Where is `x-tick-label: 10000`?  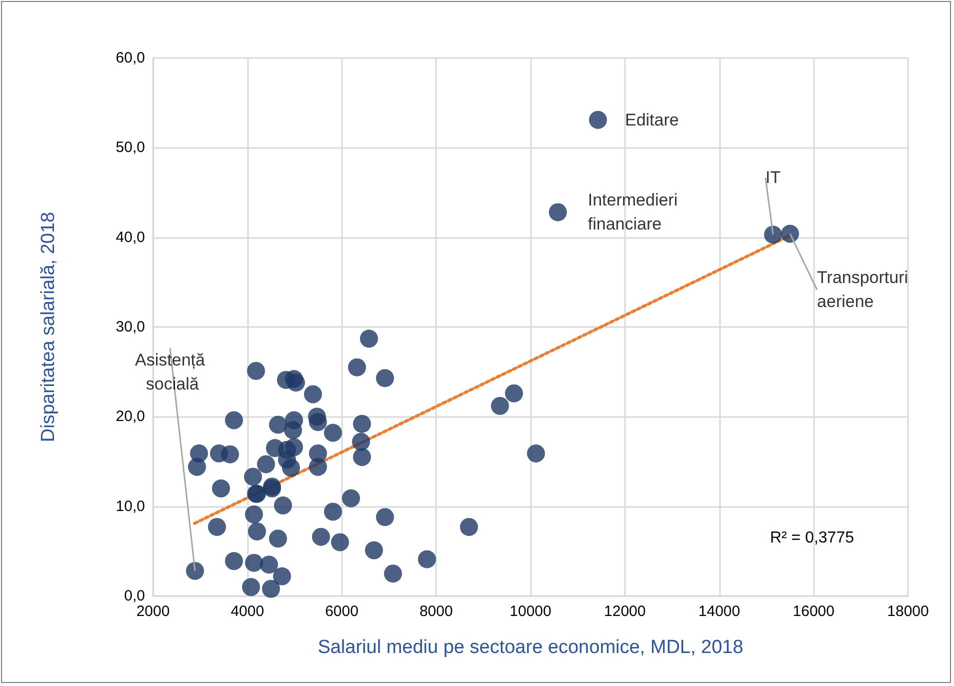 x-tick-label: 10000 is located at coordinates (531, 611).